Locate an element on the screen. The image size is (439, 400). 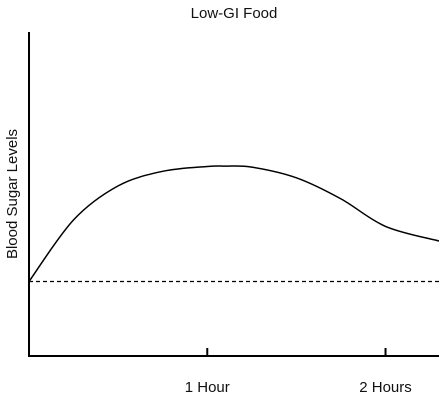
x-tick-label-2: 2 Hours is located at coordinates (385, 387).